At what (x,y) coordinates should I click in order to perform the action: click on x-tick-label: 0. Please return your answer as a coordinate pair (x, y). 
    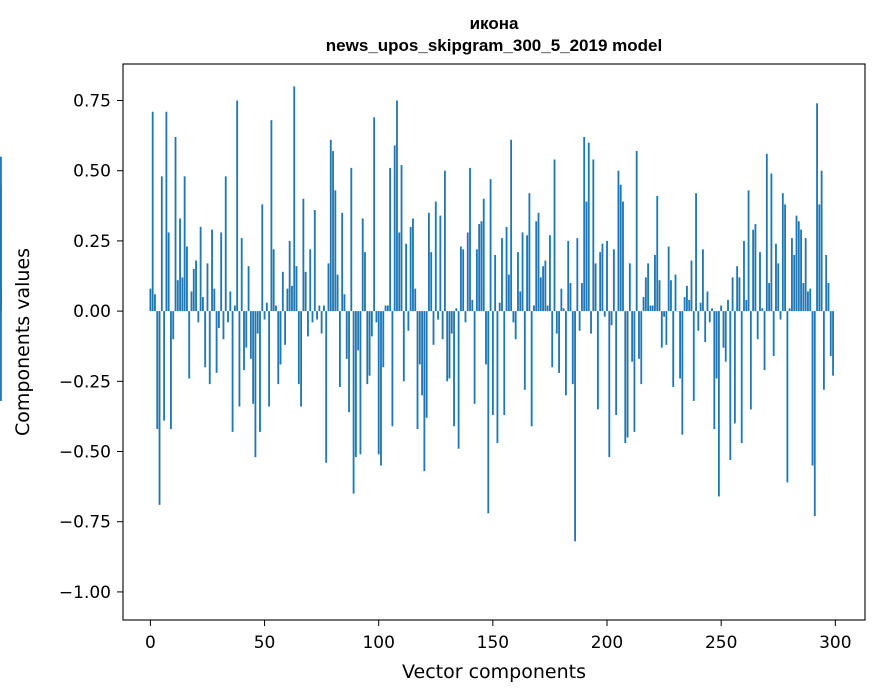
    Looking at the image, I should click on (150, 643).